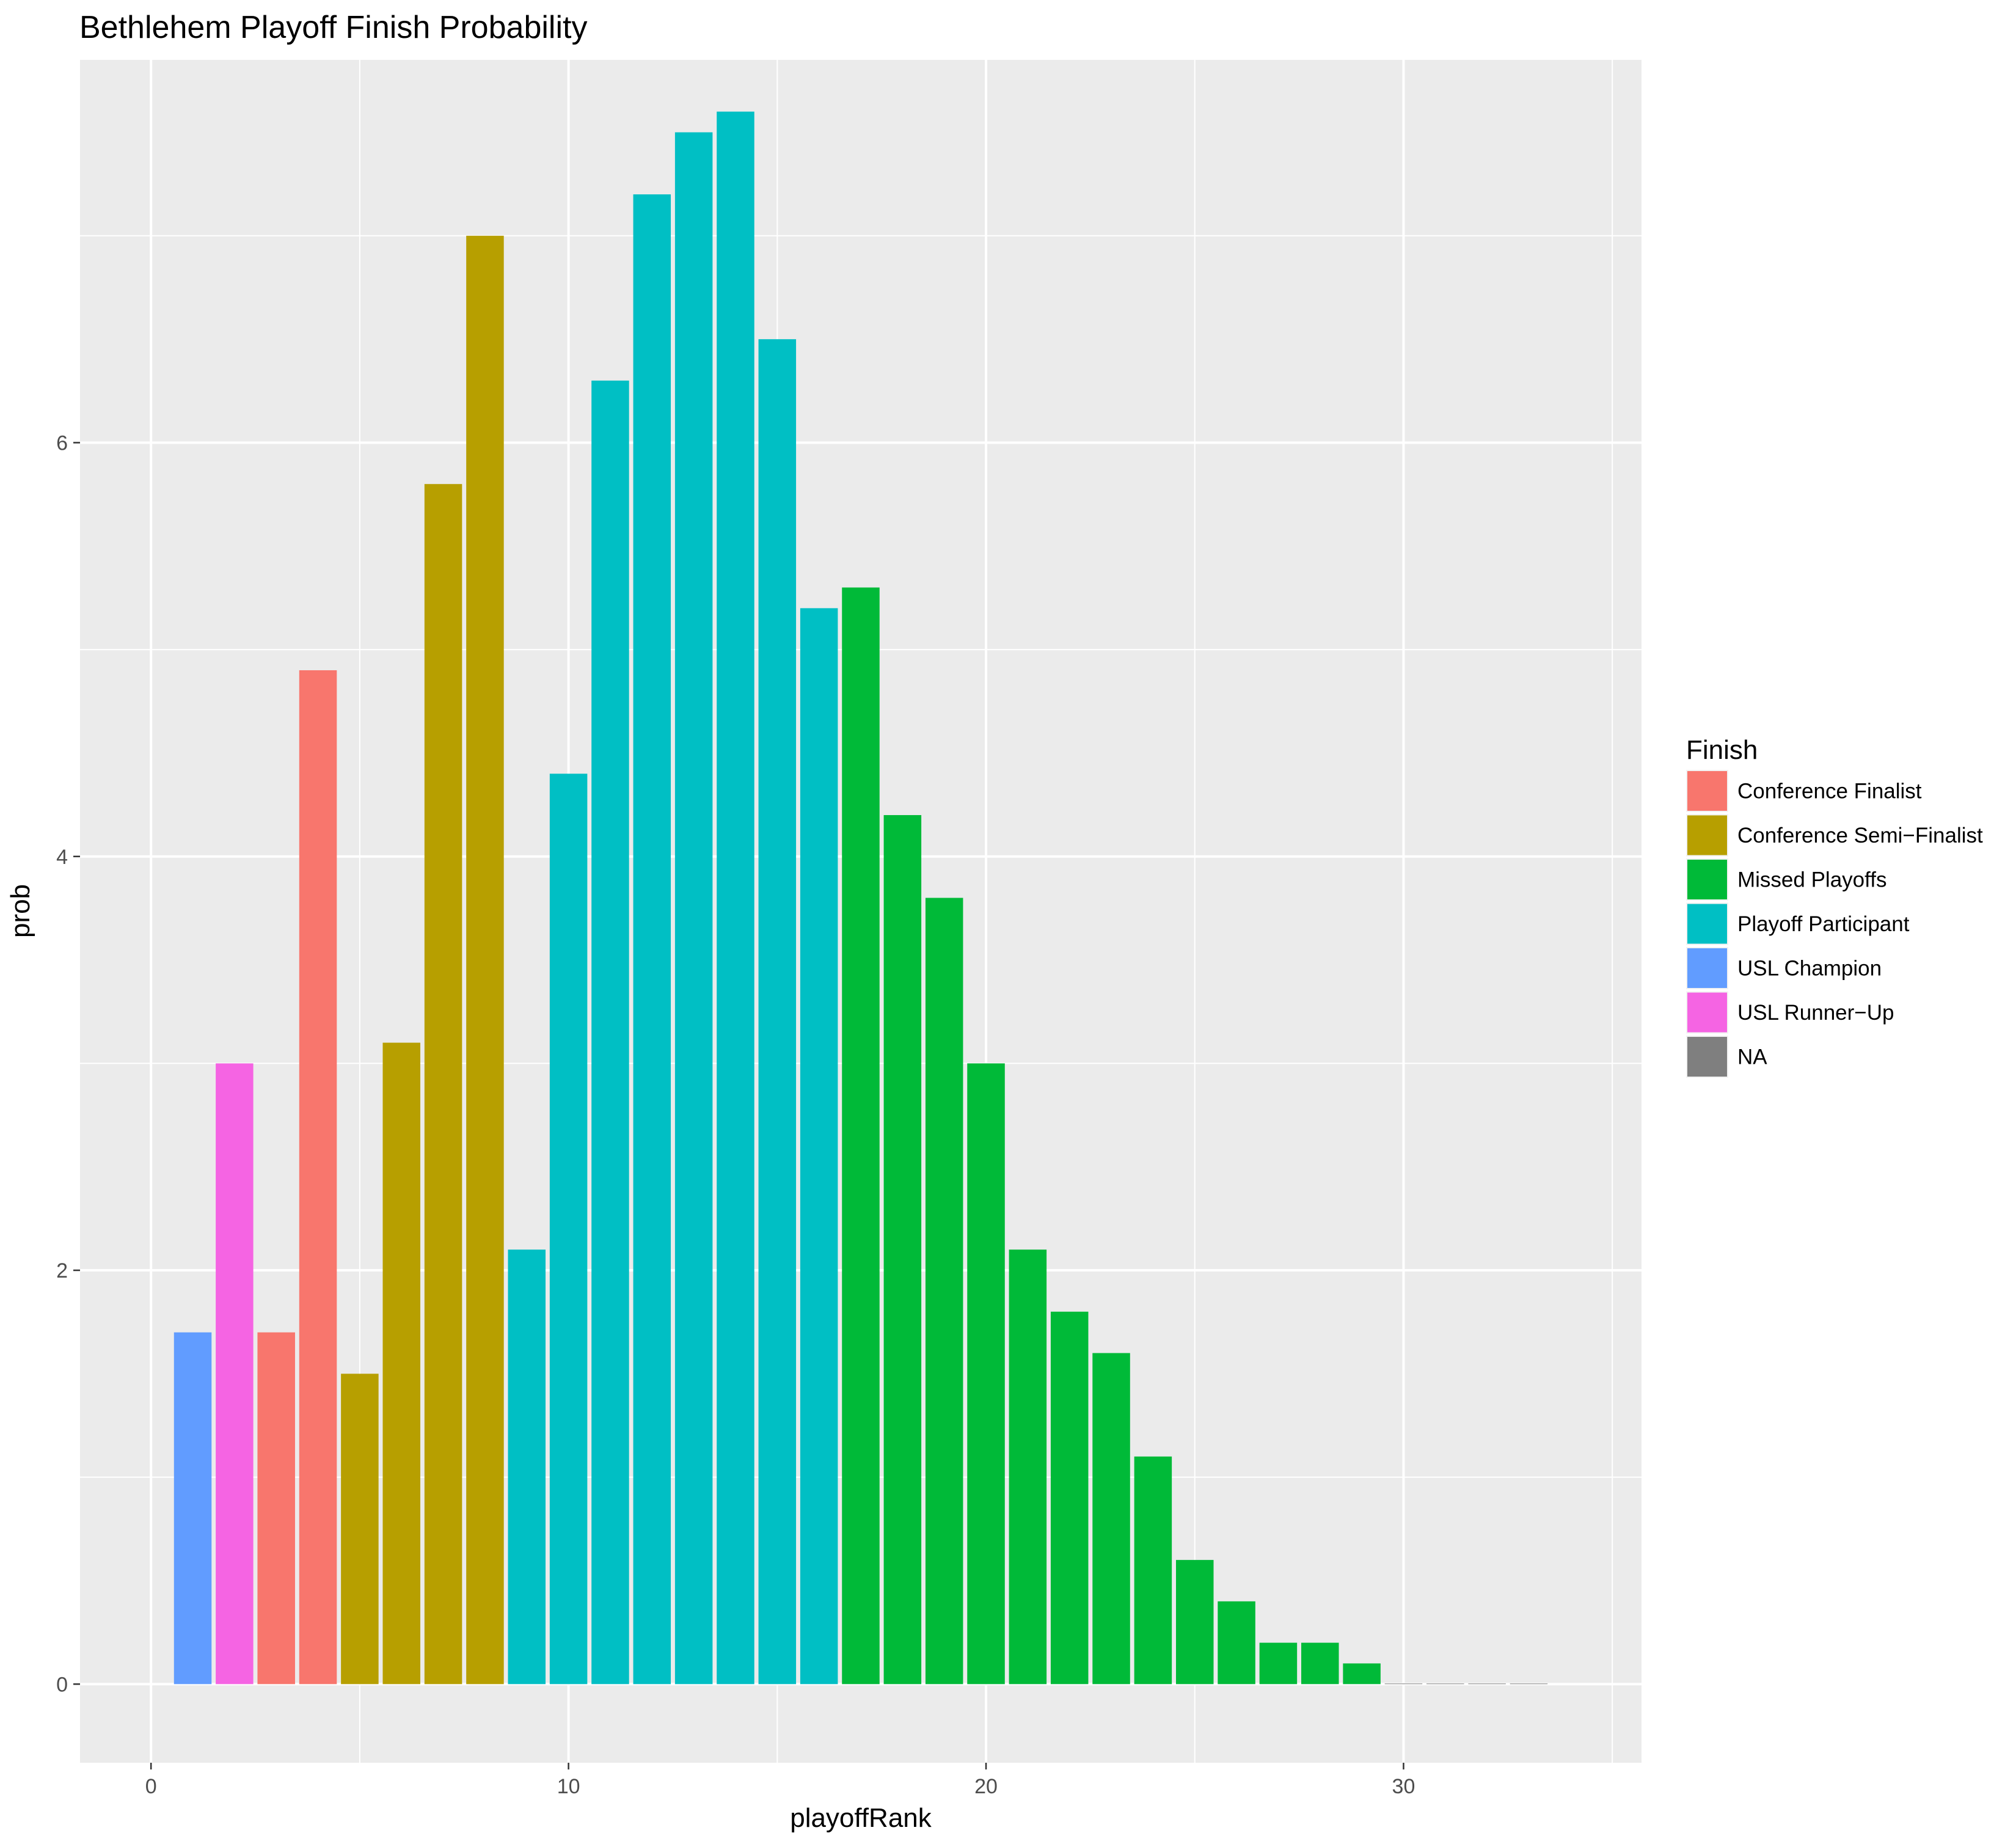 Image resolution: width=2016 pixels, height=1833 pixels. I want to click on legend-label: Conference Finalist, so click(1830, 791).